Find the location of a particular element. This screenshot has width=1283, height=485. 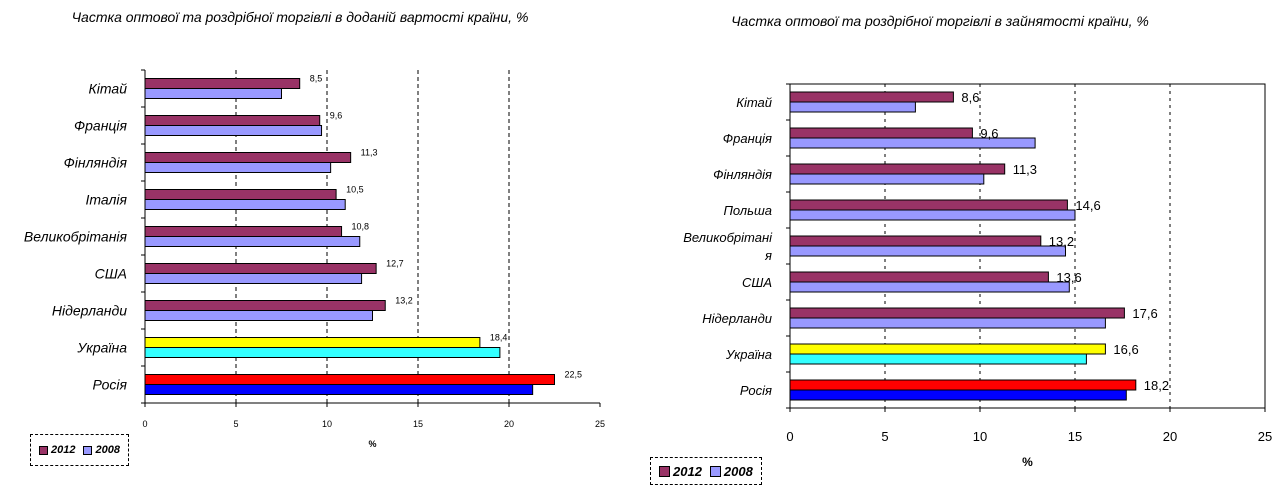

chart2-data-label: 13,2 is located at coordinates (1061, 241).